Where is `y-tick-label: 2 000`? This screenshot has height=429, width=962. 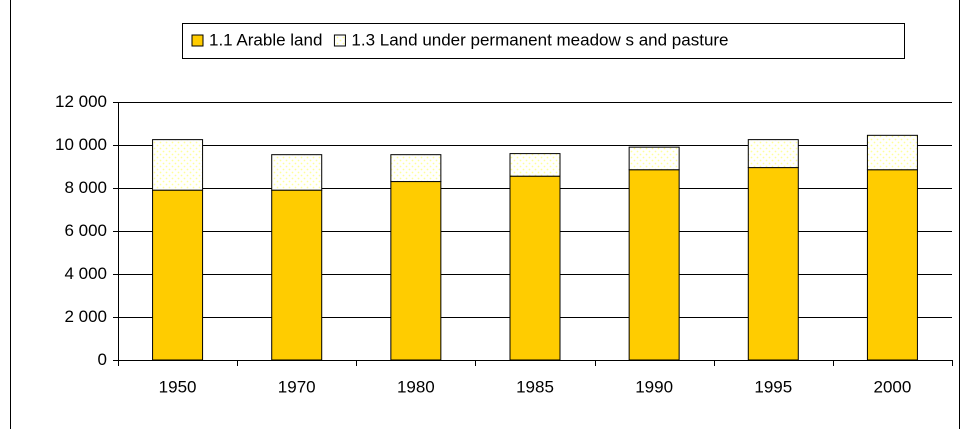 y-tick-label: 2 000 is located at coordinates (85, 316).